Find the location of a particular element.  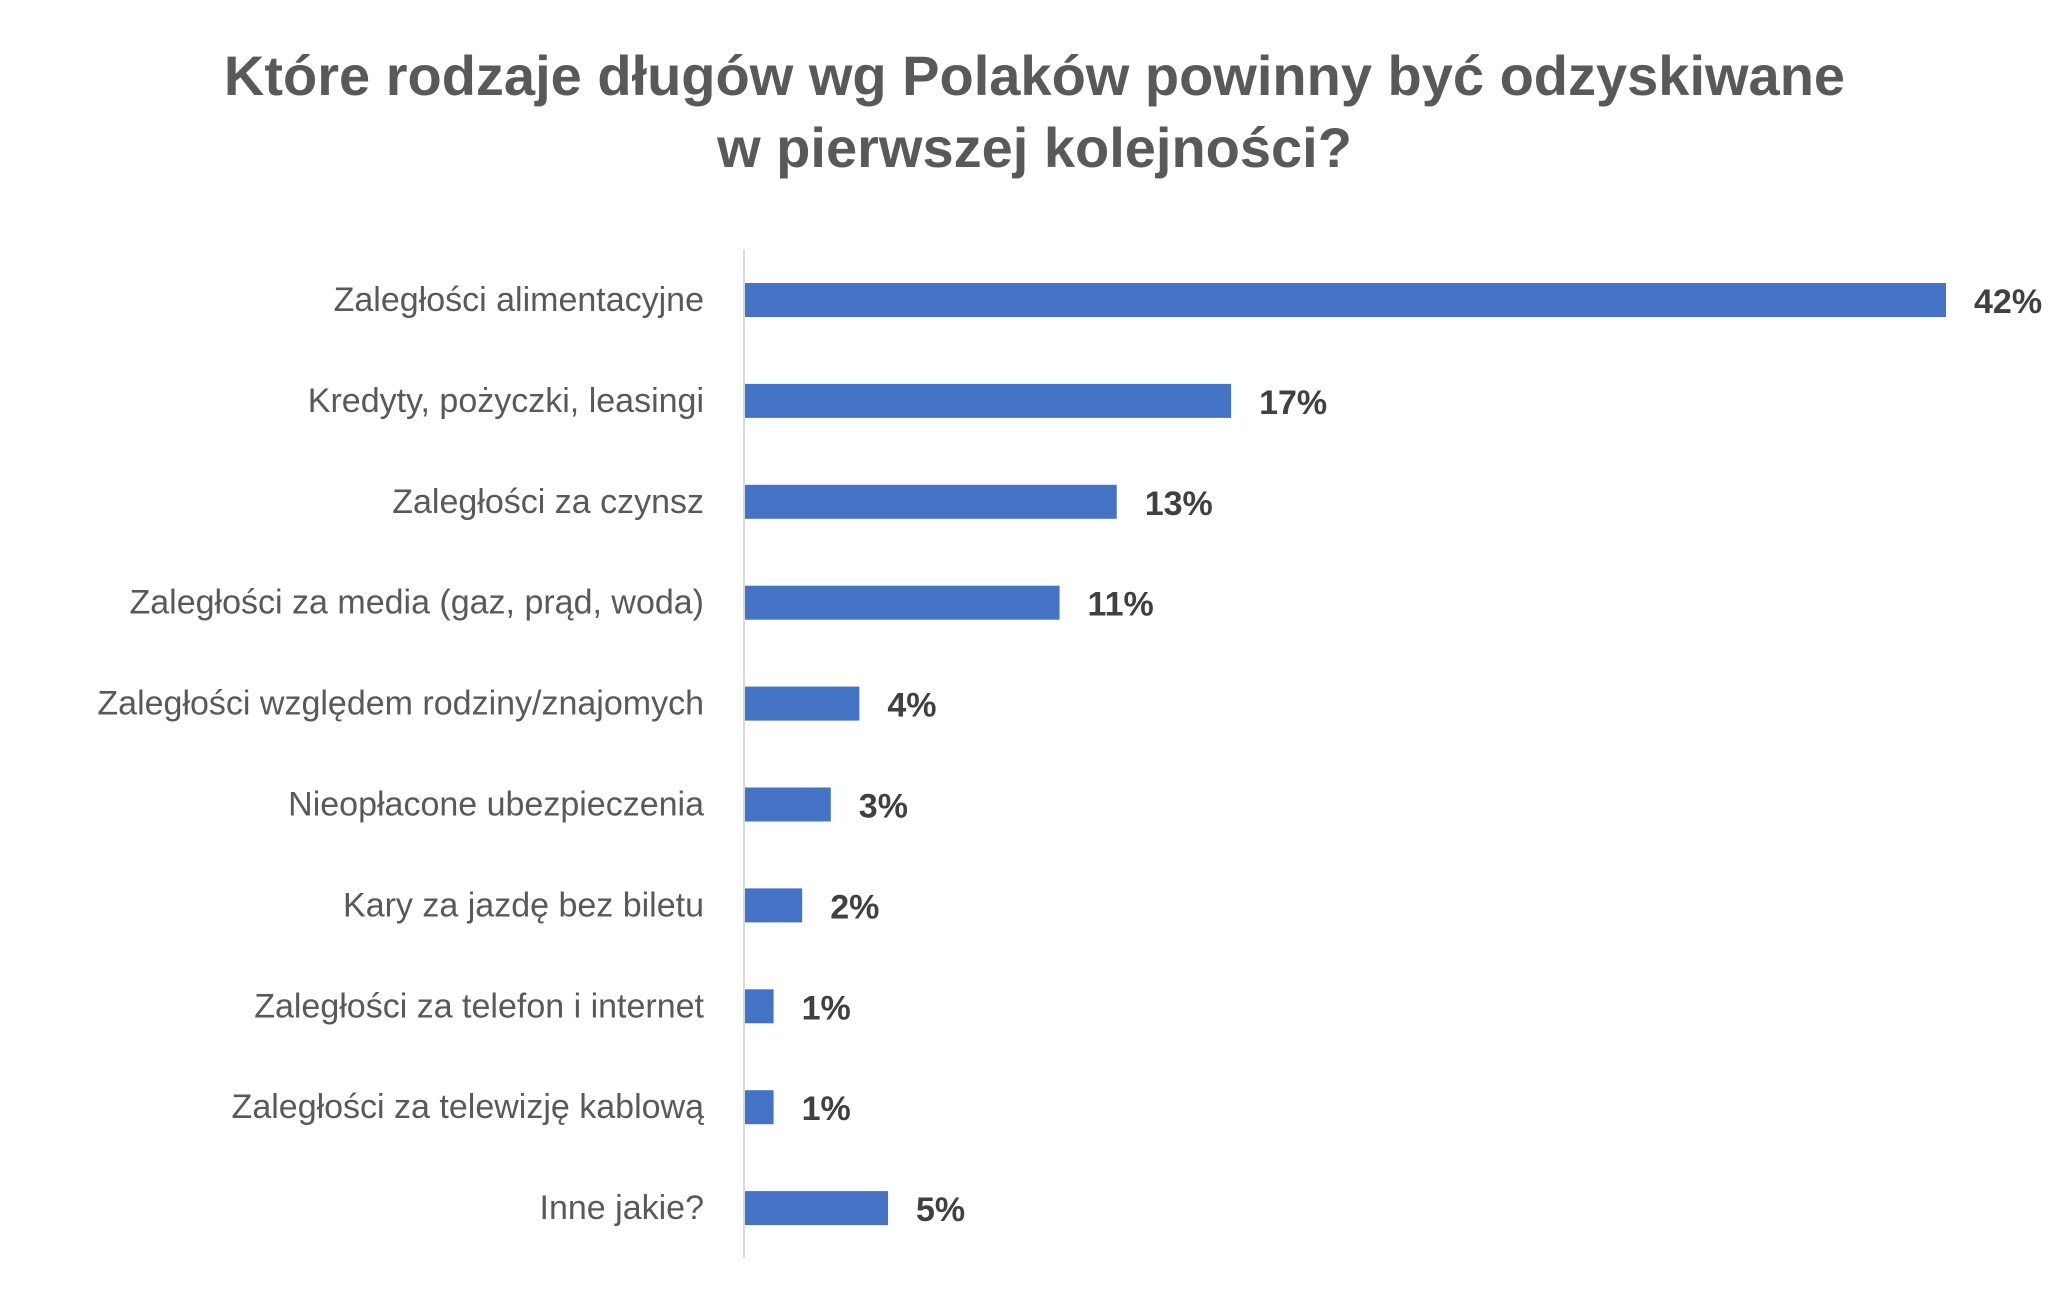

category-label: Zaległości za media (gaz, prąd, woda) is located at coordinates (417, 603).